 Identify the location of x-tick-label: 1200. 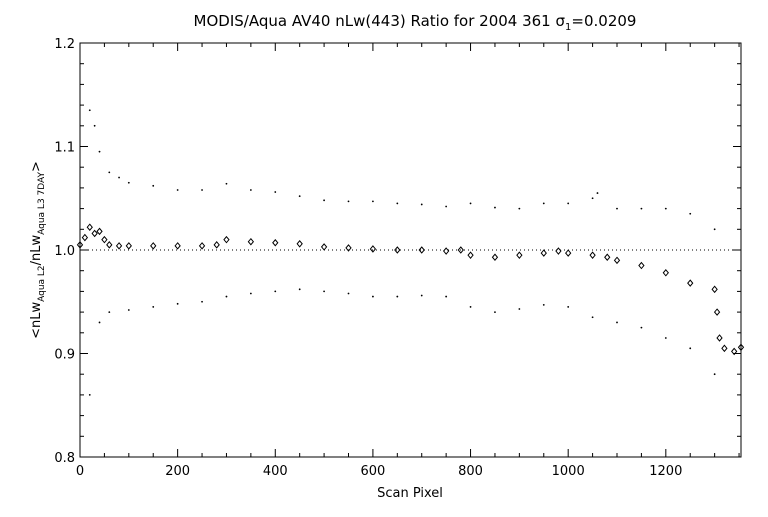
(665, 471).